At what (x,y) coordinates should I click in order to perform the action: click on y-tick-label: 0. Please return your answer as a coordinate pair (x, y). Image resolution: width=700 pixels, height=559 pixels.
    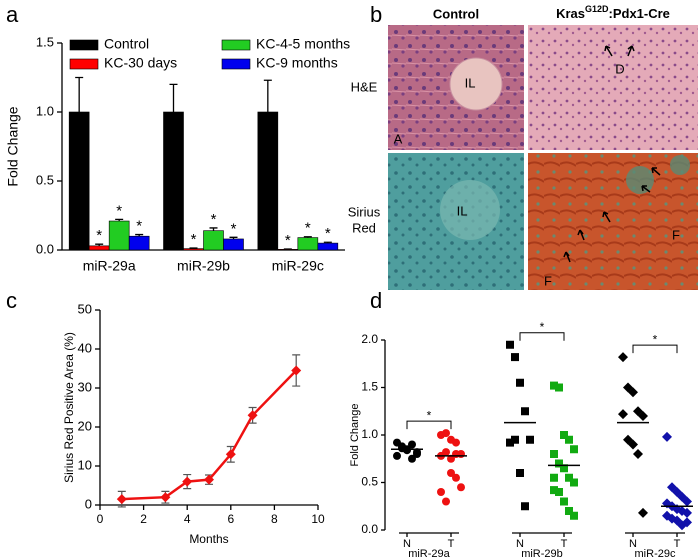
    Looking at the image, I should click on (88, 503).